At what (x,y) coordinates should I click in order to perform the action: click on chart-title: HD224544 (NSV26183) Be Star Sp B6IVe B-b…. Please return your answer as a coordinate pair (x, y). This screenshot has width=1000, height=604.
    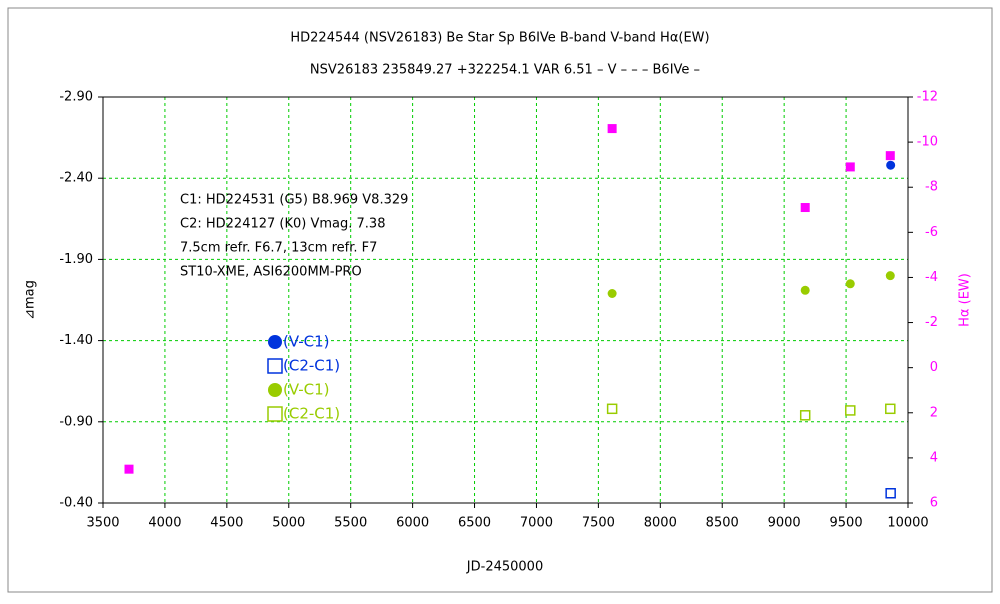
    Looking at the image, I should click on (499, 38).